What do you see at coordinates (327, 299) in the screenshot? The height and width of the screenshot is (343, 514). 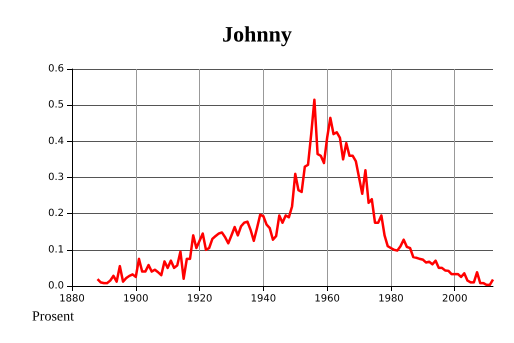 I see `x-tick-label: 1960` at bounding box center [327, 299].